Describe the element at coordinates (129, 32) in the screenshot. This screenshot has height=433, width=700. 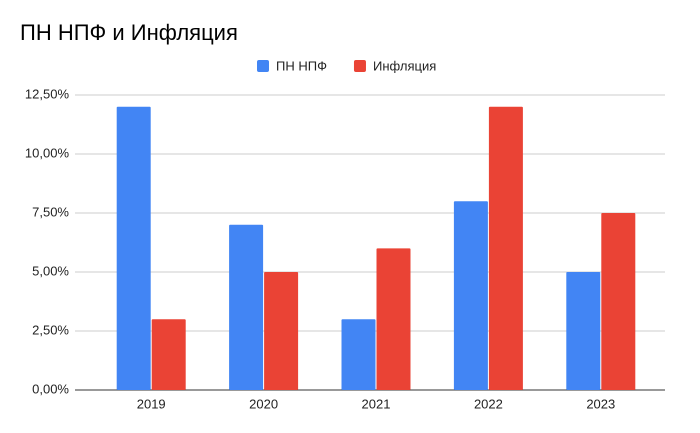
I see `chart-title: ПН НПФ и Инфляция` at that location.